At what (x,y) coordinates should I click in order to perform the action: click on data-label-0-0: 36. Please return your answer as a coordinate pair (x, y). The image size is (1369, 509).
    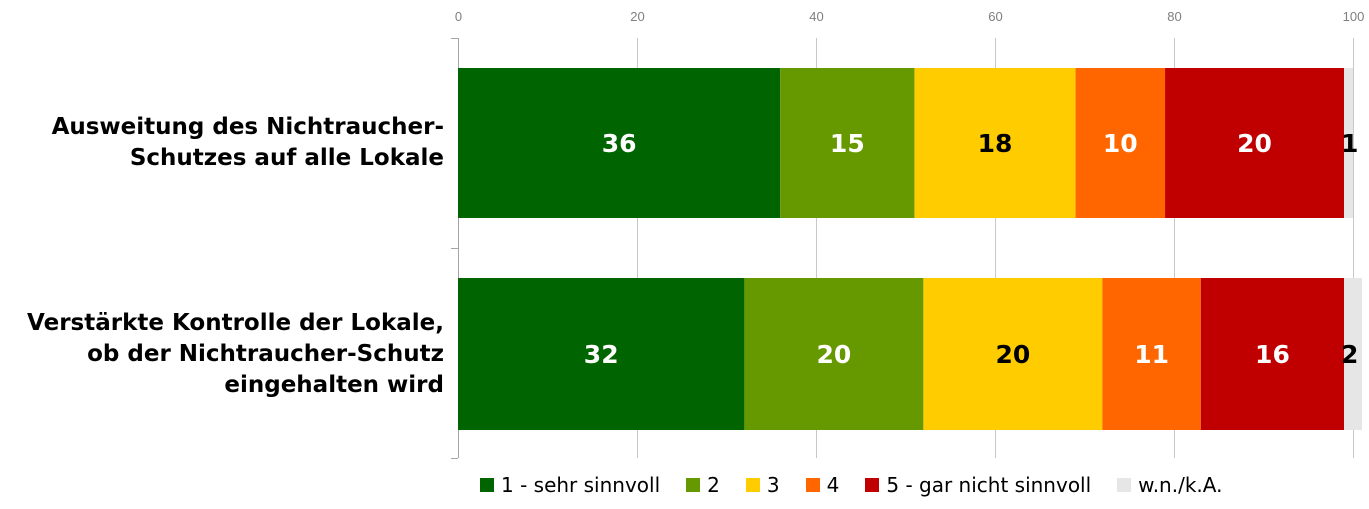
    Looking at the image, I should click on (619, 143).